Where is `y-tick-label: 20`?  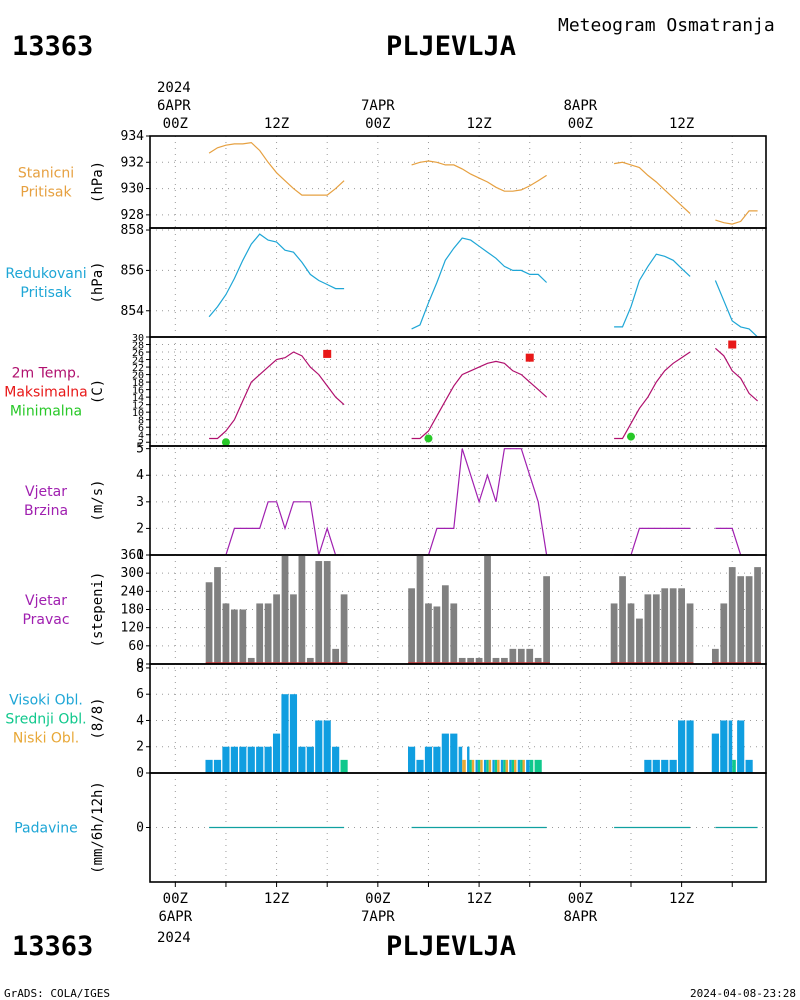 y-tick-label: 20 is located at coordinates (138, 376).